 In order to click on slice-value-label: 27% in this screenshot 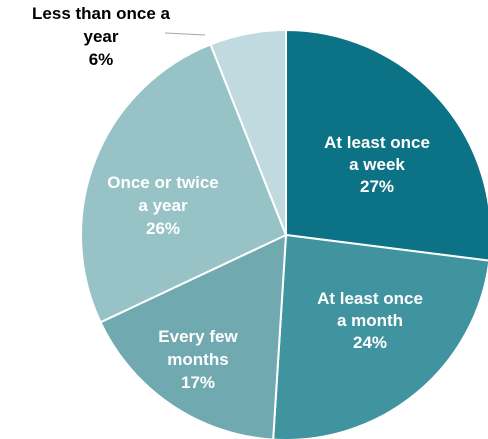, I will do `click(377, 186)`.